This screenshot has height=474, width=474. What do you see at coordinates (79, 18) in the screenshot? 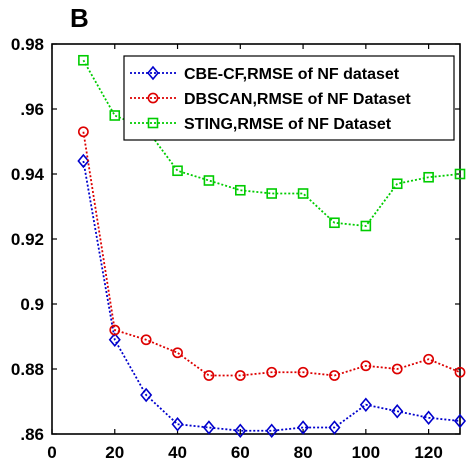
I see `panel-label: B` at bounding box center [79, 18].